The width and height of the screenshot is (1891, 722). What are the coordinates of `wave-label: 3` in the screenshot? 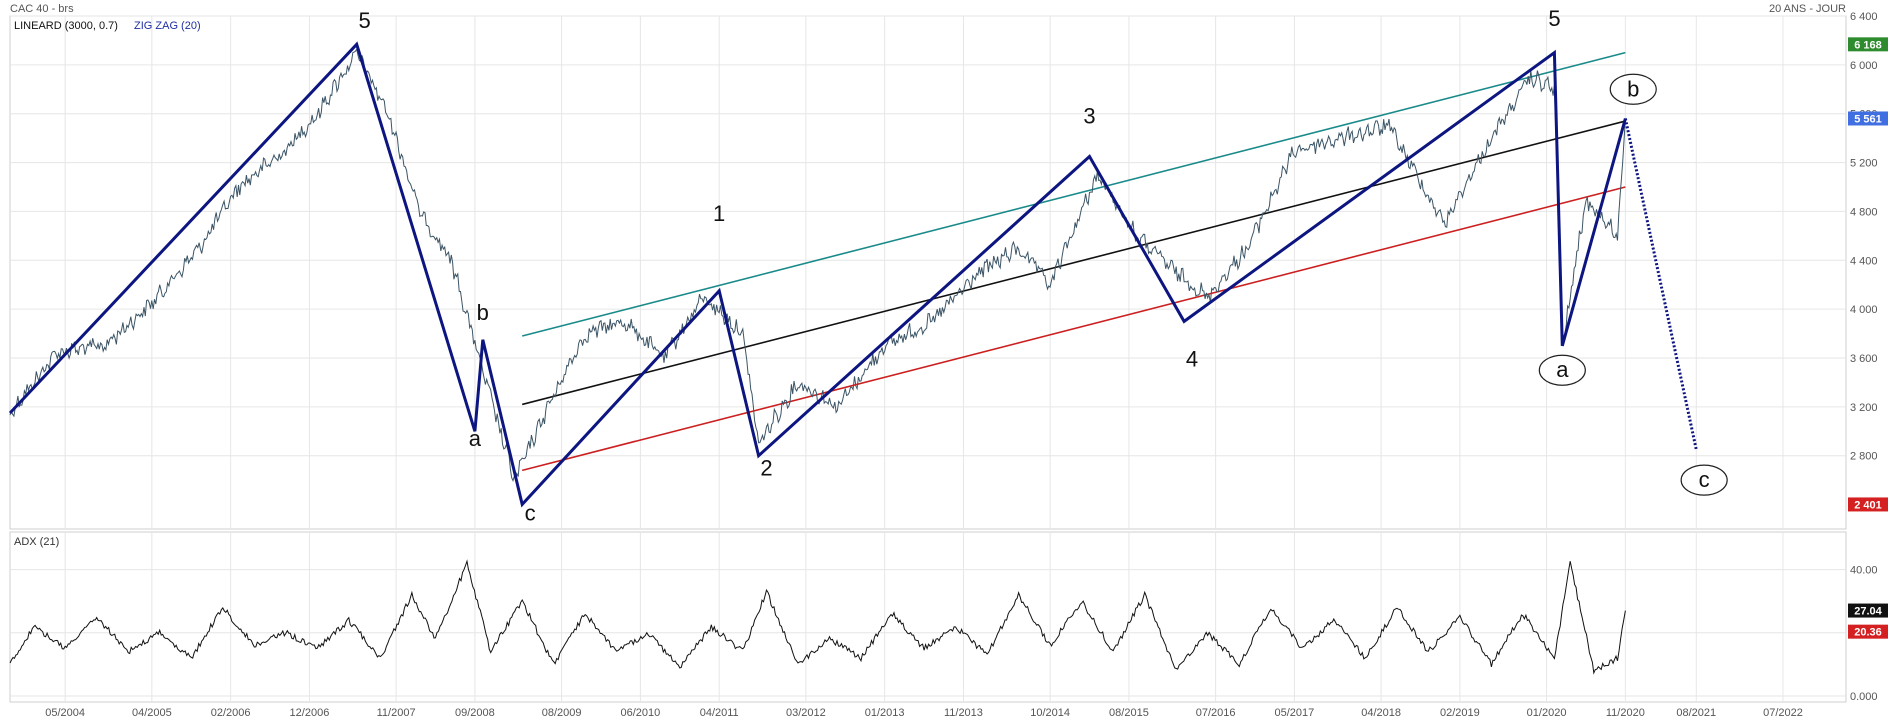 It's located at (1089, 115).